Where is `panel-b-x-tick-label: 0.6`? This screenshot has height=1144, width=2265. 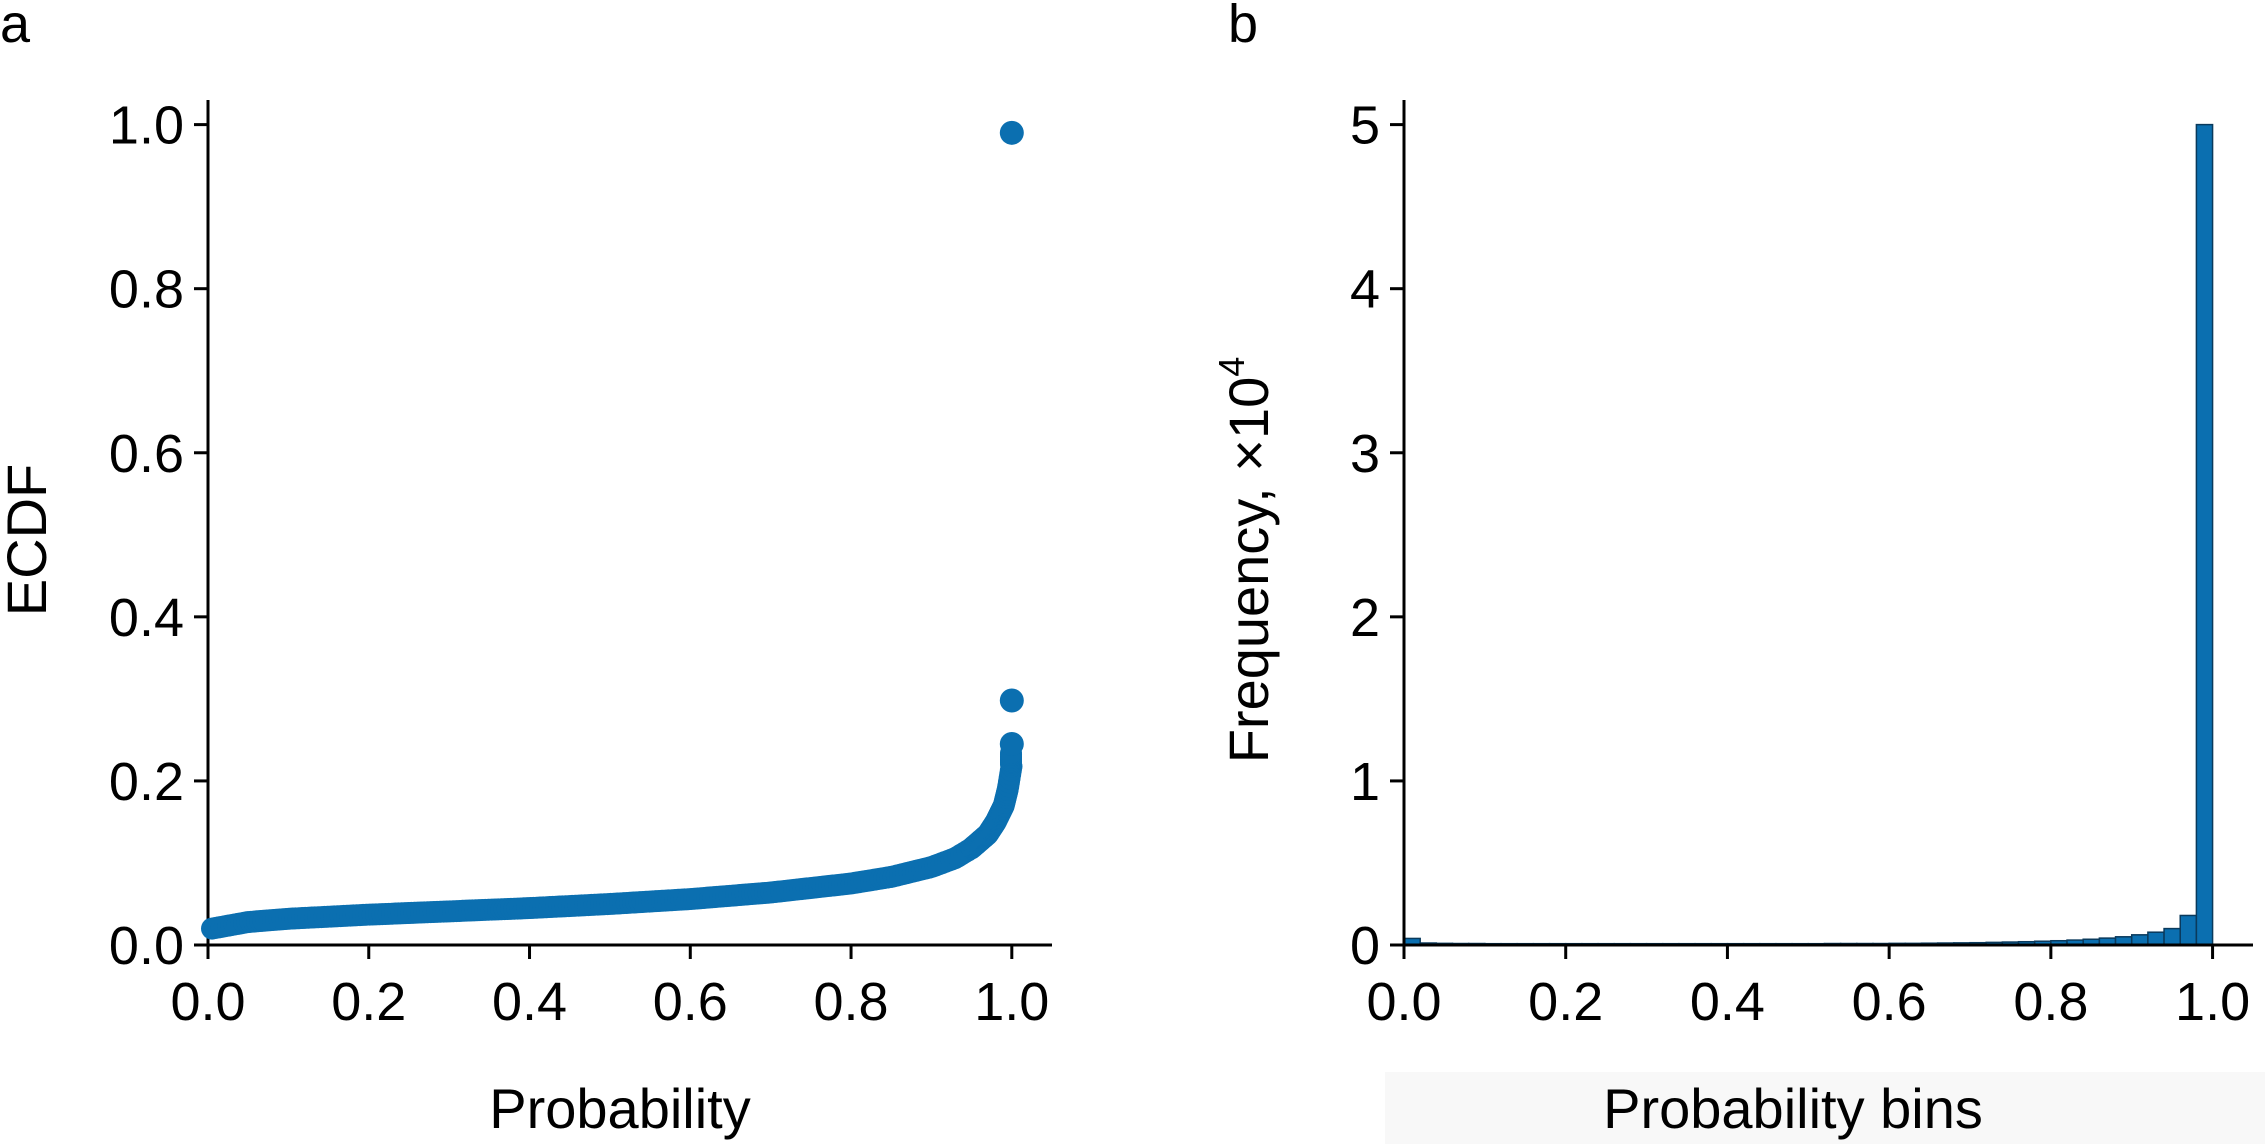 panel-b-x-tick-label: 0.6 is located at coordinates (1889, 1002).